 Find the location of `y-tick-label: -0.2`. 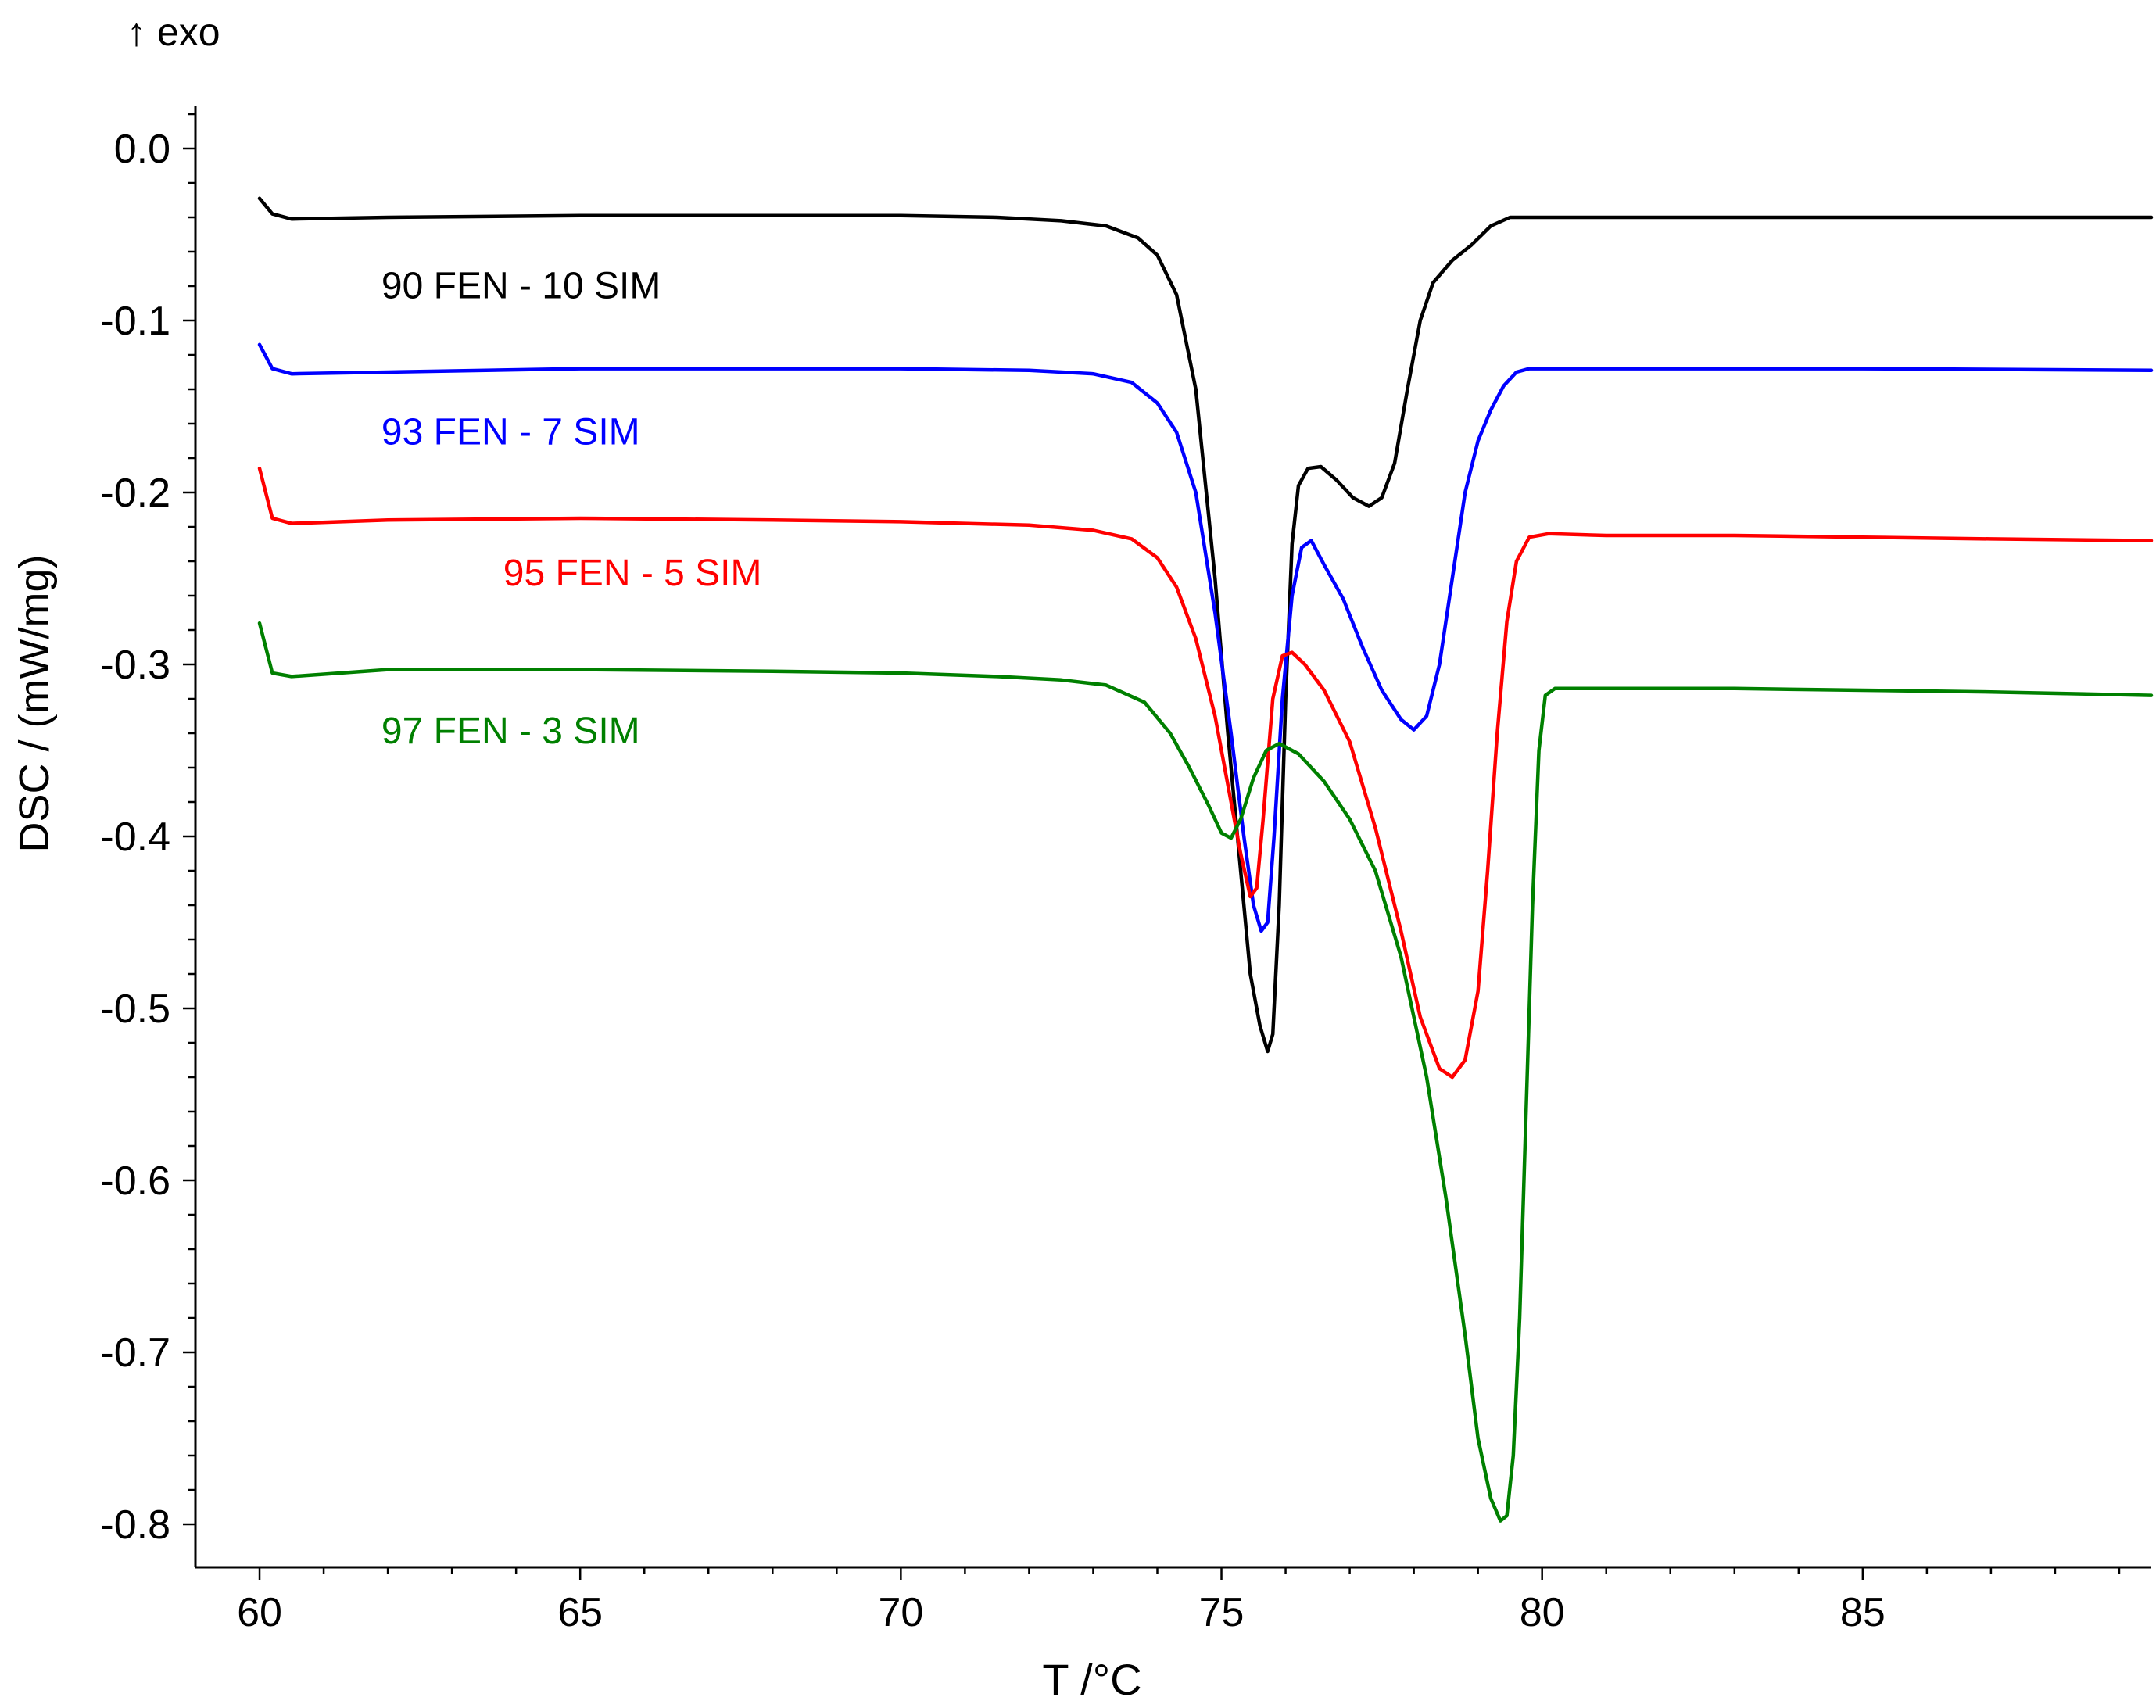

y-tick-label: -0.2 is located at coordinates (135, 493).